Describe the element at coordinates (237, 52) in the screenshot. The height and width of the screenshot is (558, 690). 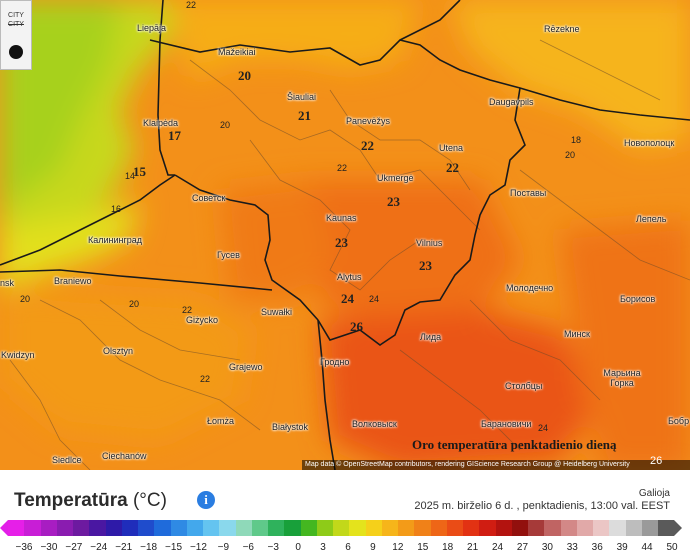
I see `city-label: Mažeikiai` at that location.